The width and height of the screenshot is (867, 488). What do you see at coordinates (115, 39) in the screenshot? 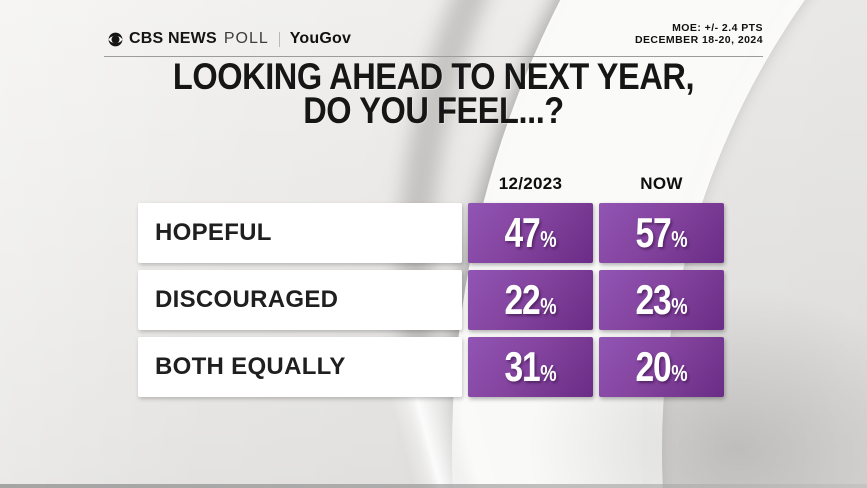
I see `cbs-eye-icon` at bounding box center [115, 39].